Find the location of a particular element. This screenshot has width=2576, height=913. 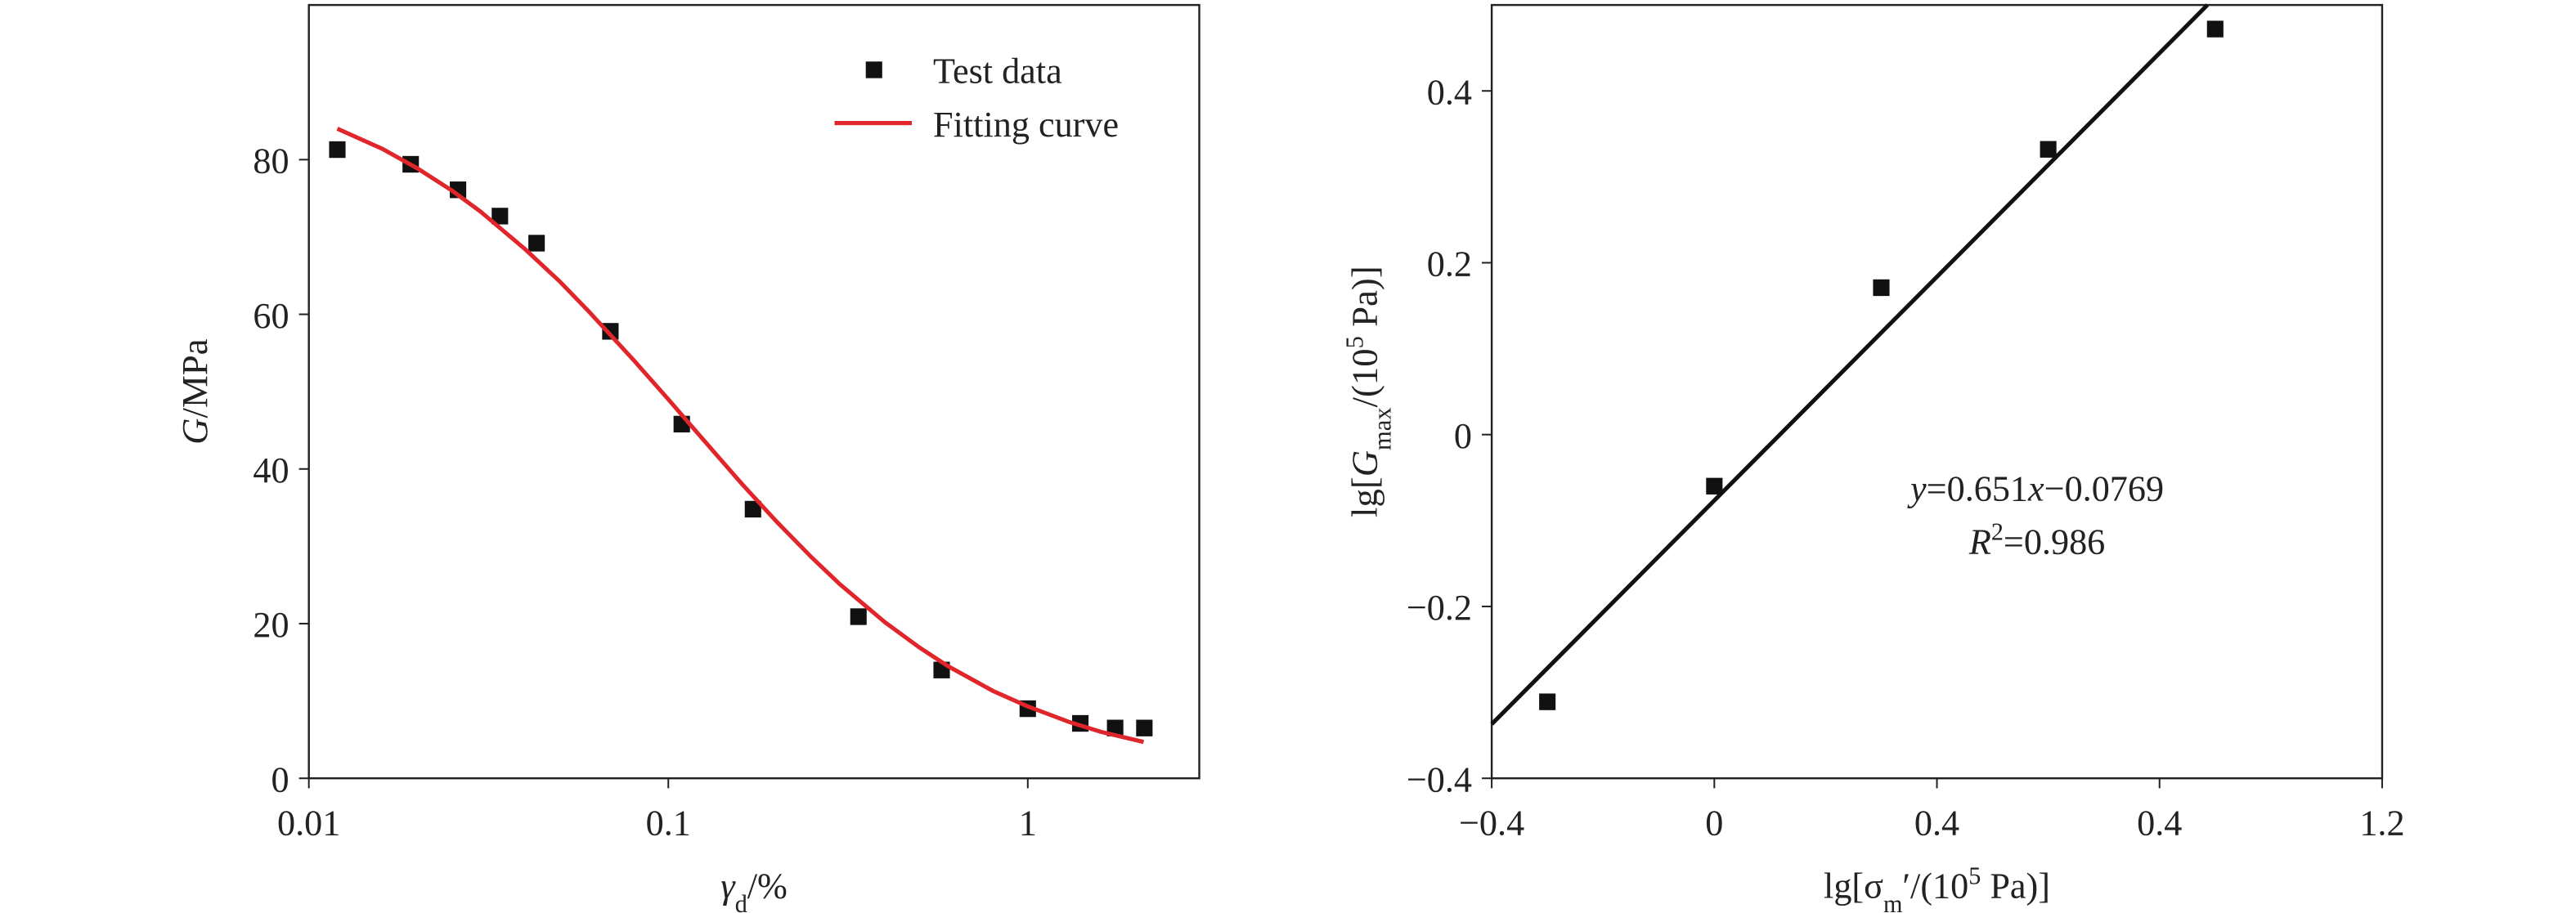

label-part: ′/(10 is located at coordinates (1935, 885).